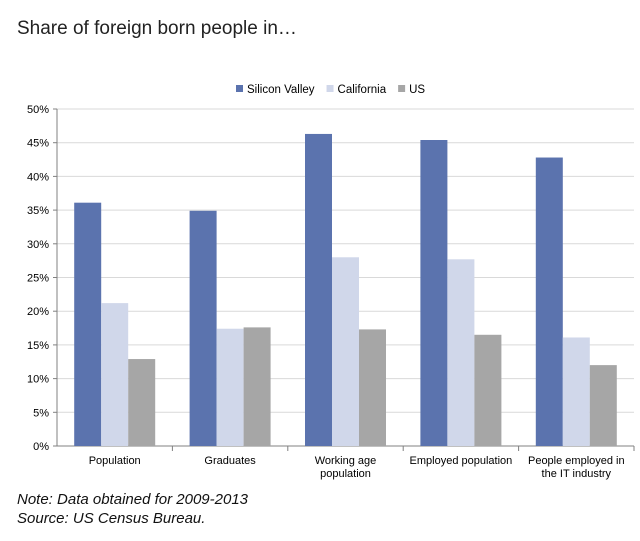 The width and height of the screenshot is (640, 541). I want to click on y-tick-label: 35%, so click(38, 211).